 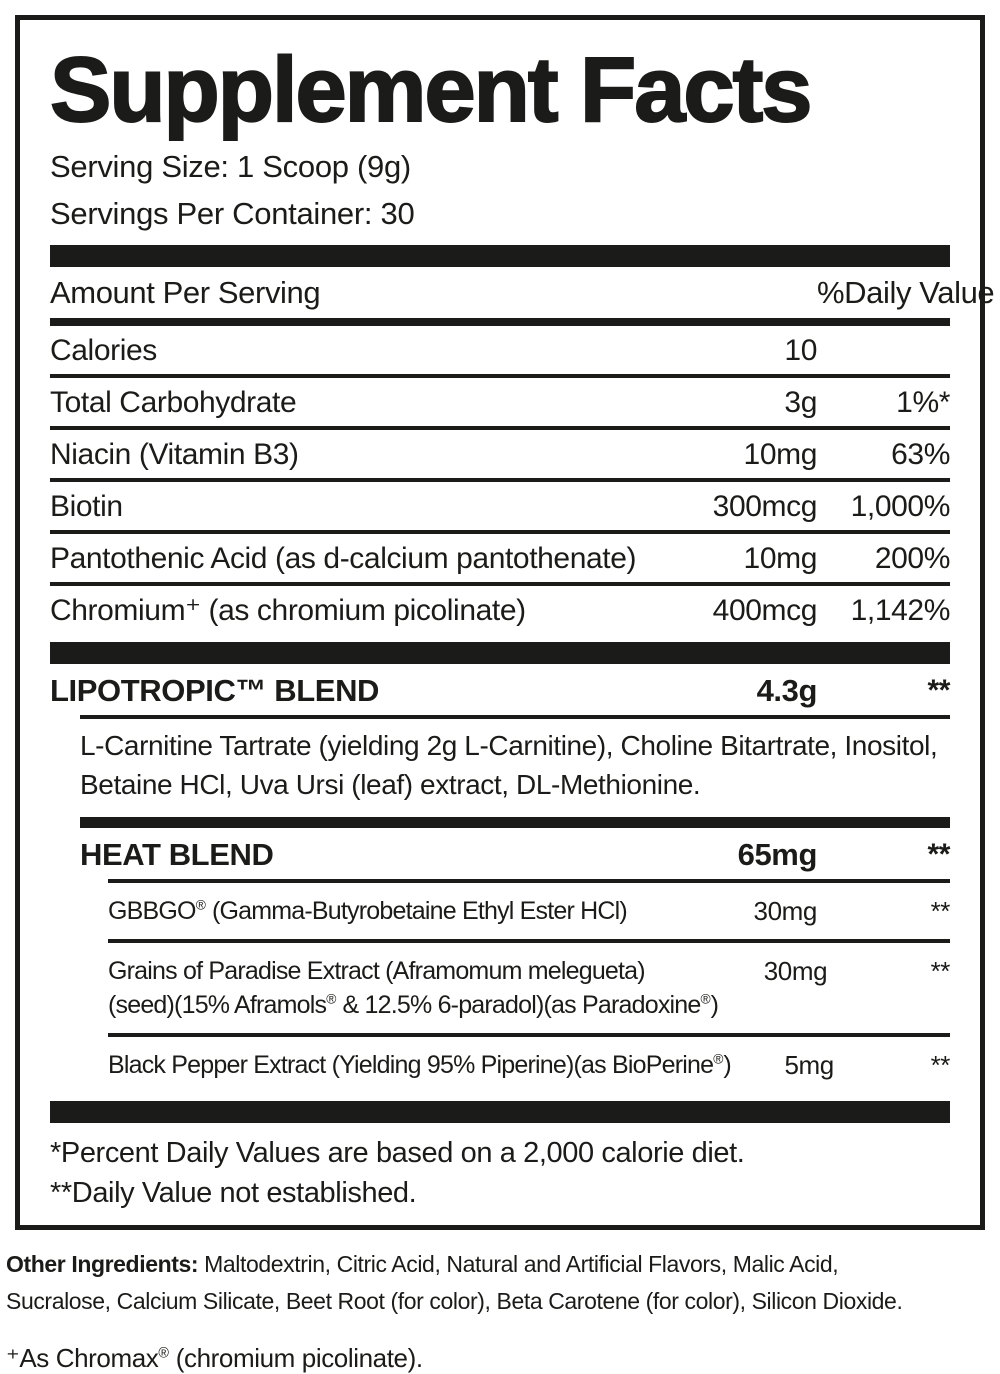 What do you see at coordinates (288, 610) in the screenshot?
I see `nutrient-name: Chromium⁺ (as chromium picolinate)` at bounding box center [288, 610].